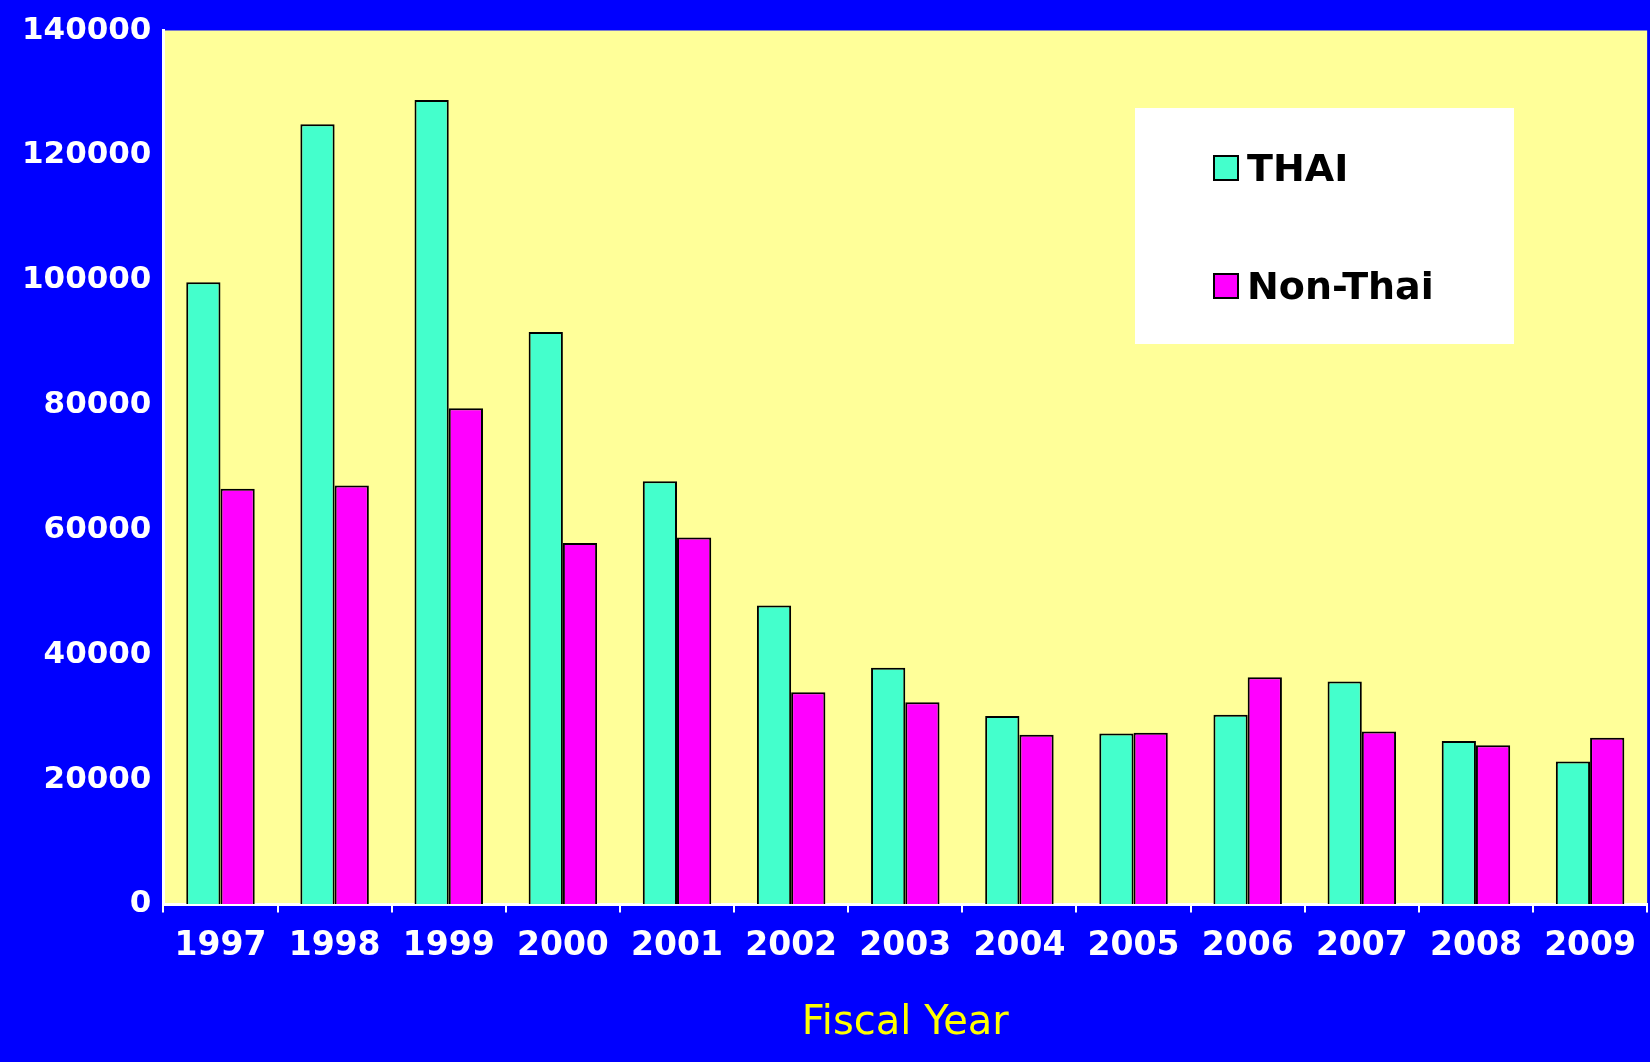 This screenshot has height=1062, width=1650. I want to click on x-tick-label: 2004, so click(1019, 943).